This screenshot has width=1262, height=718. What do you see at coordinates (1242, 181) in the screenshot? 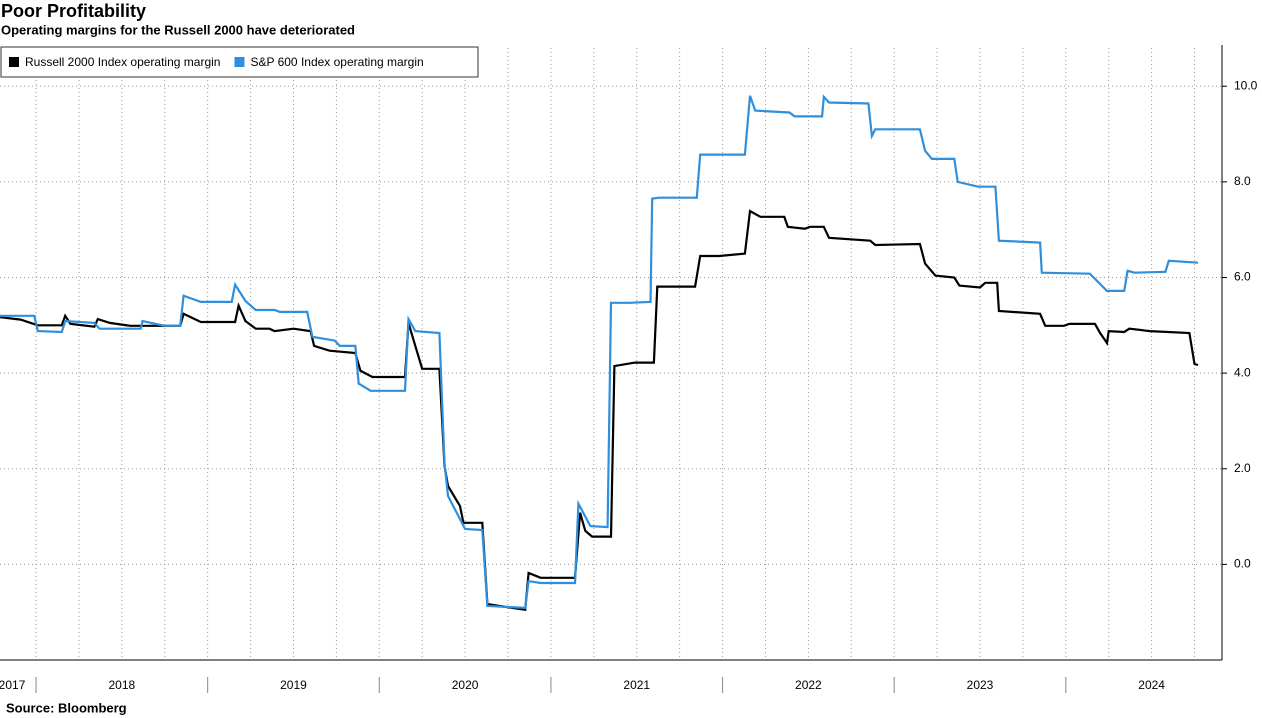
I see `y-tick-label: 8.0` at bounding box center [1242, 181].